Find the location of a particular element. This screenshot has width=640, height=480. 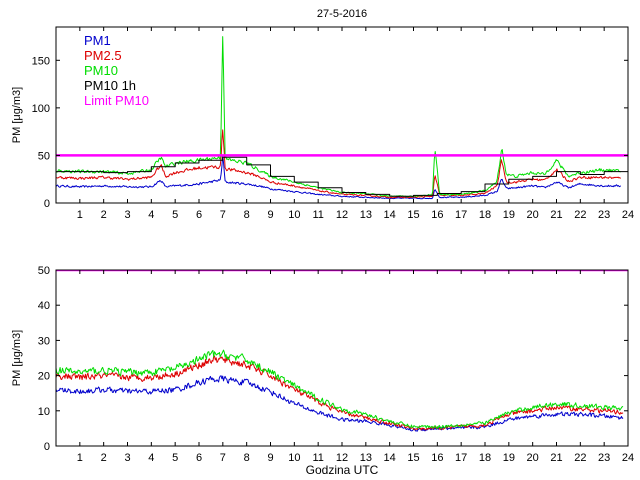

y-tick-label: 150 is located at coordinates (41, 61).